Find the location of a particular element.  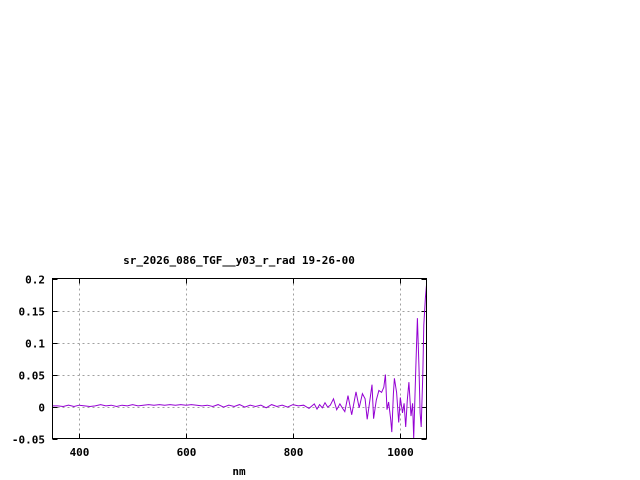

x-tick-label: 600 is located at coordinates (187, 452).